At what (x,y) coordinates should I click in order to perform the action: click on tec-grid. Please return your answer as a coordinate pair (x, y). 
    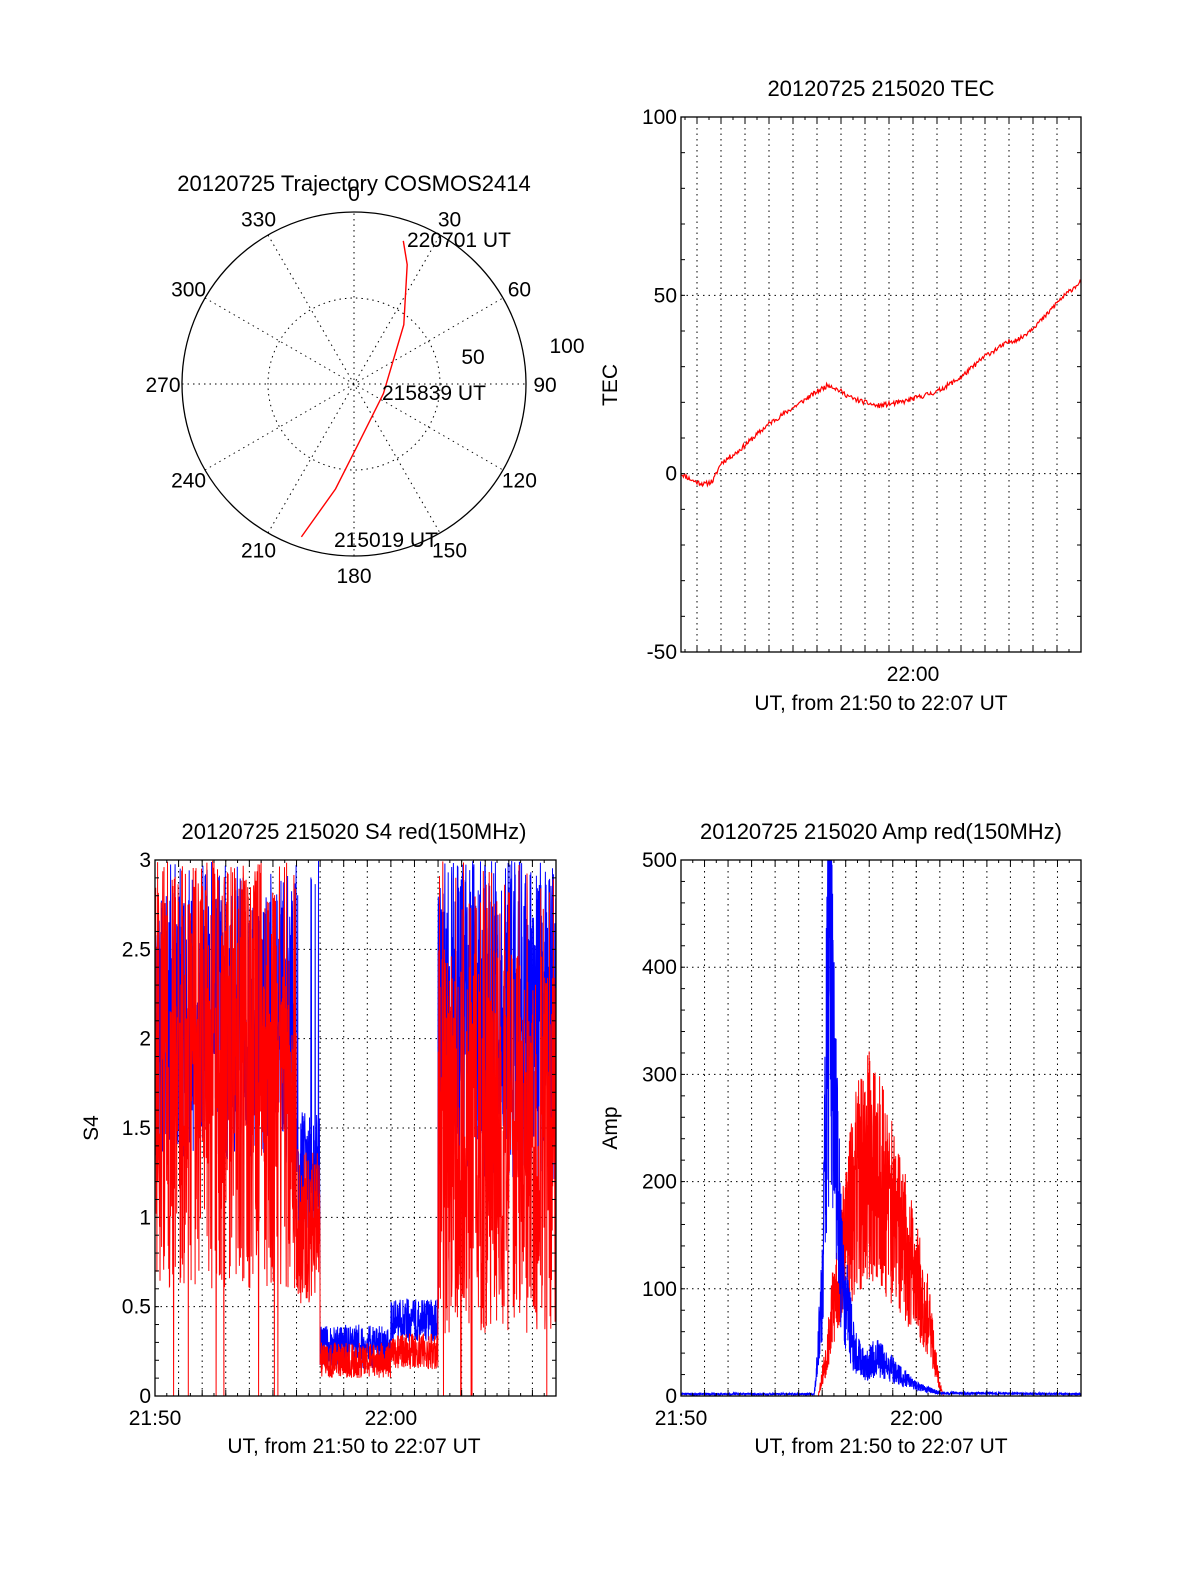
    Looking at the image, I should click on (881, 384).